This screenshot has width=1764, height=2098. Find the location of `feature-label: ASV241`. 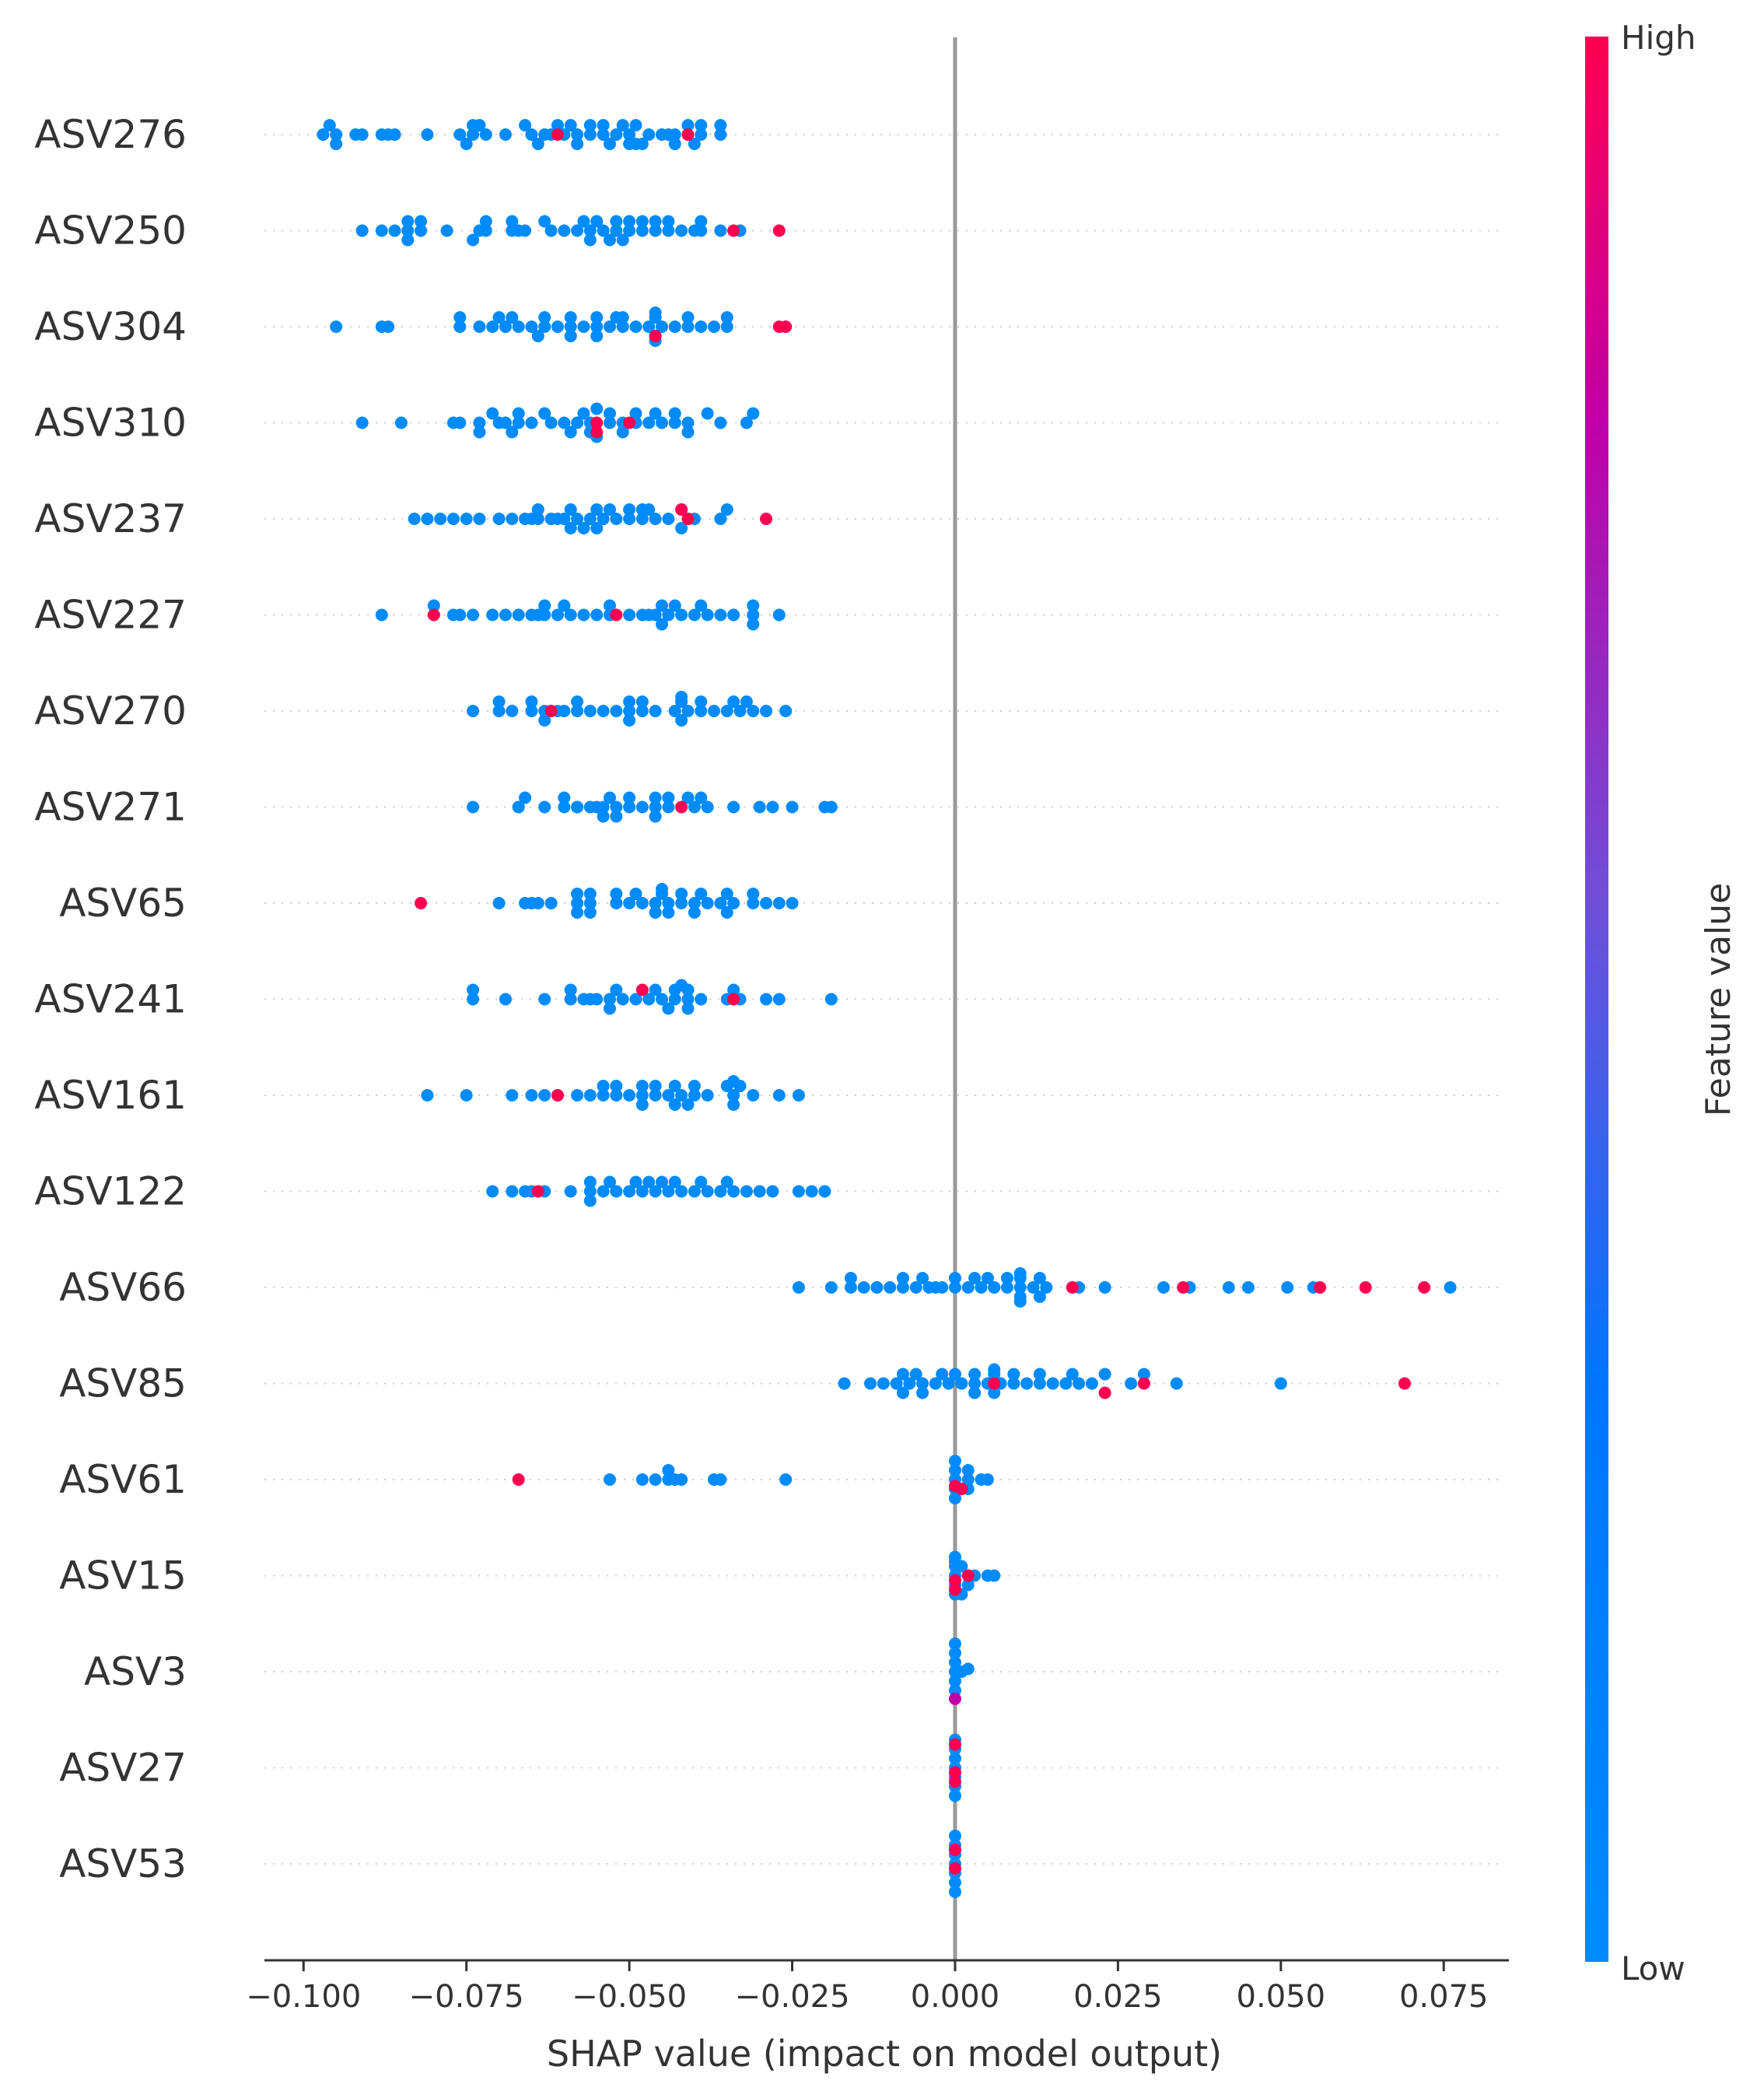

feature-label: ASV241 is located at coordinates (111, 999).